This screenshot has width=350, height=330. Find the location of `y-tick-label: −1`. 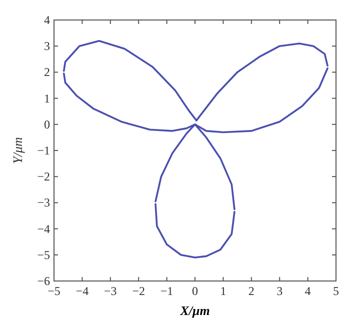

y-tick-label: −1 is located at coordinates (43, 151).